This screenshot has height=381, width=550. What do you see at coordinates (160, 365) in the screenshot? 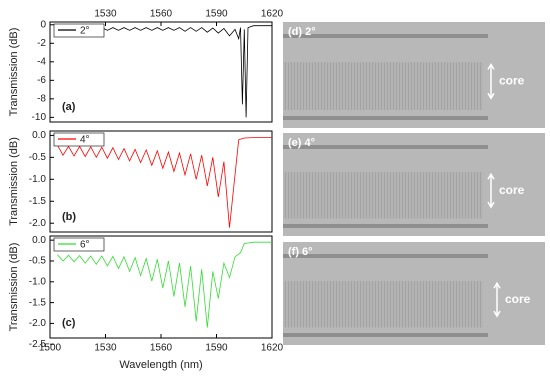
I see `x-axis-label: Wavelength (nm)` at bounding box center [160, 365].